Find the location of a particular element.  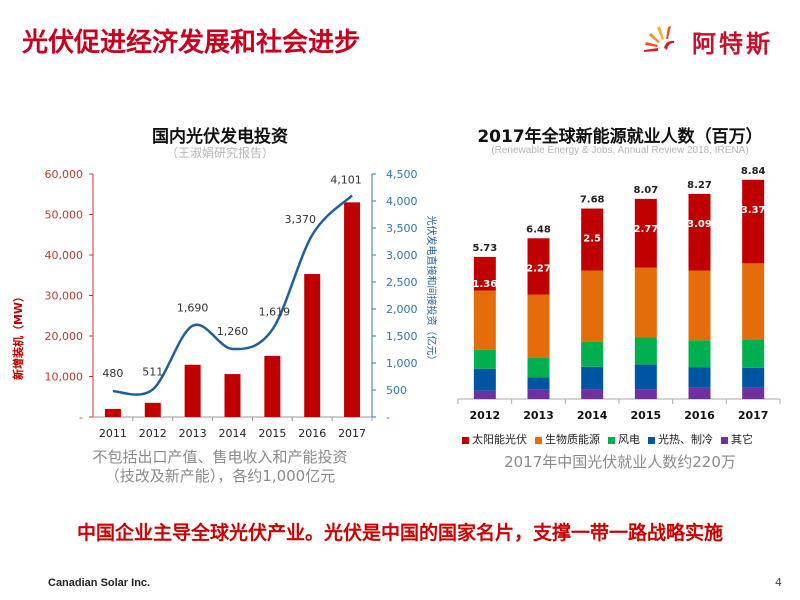

legend-item: 太阳能光伏 is located at coordinates (494, 439).